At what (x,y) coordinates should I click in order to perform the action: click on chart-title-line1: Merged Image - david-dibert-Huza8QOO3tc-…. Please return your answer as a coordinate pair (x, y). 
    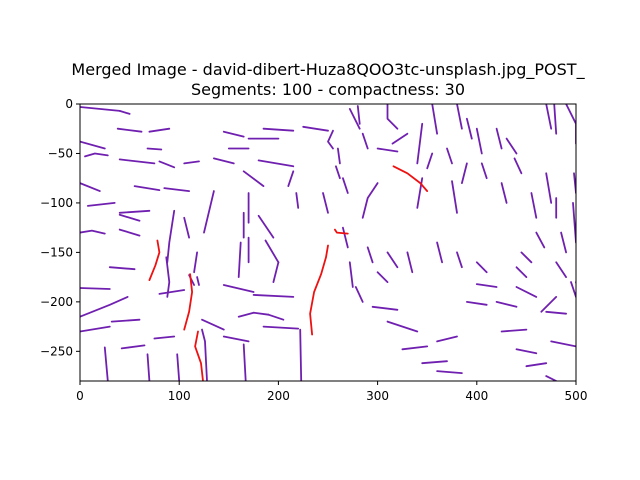
    Looking at the image, I should click on (328, 70).